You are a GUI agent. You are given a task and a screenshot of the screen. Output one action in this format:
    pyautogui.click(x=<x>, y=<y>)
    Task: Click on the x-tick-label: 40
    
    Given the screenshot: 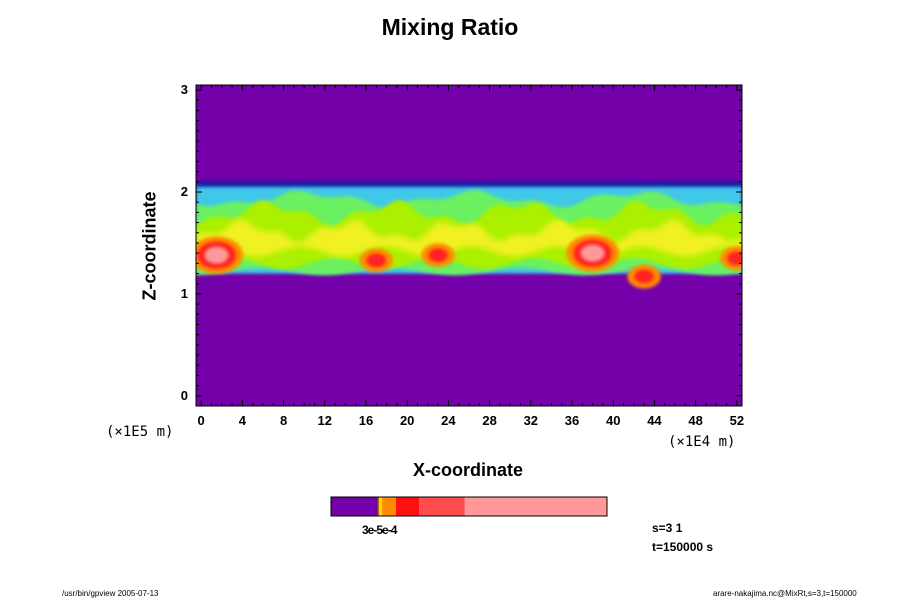 What is the action you would take?
    pyautogui.click(x=613, y=420)
    